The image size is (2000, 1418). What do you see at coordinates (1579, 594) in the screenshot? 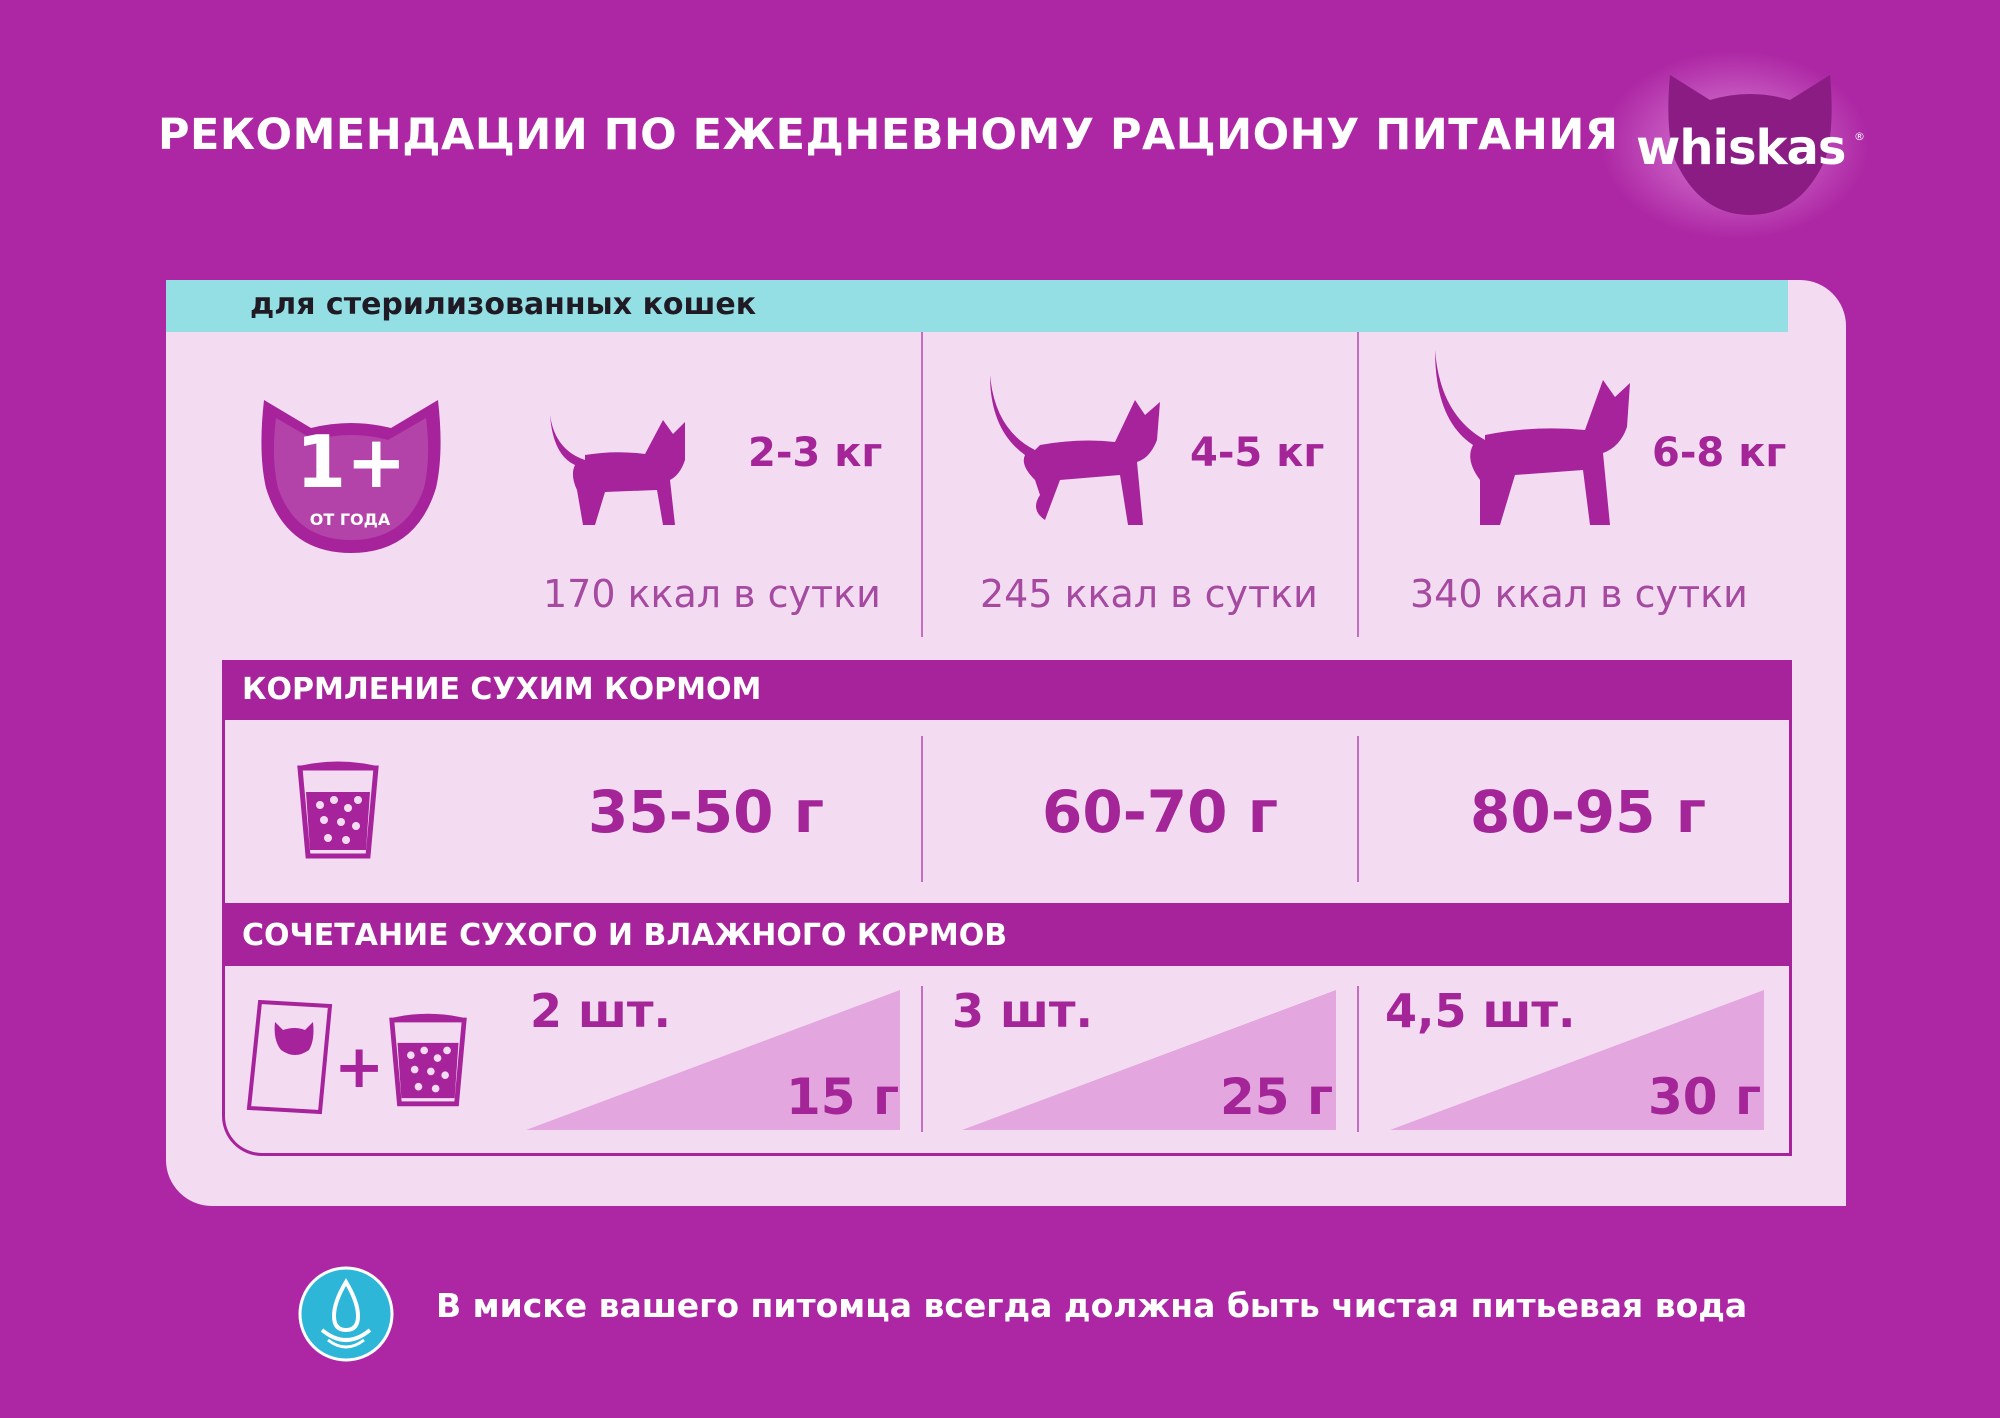
I see `kcal-large: 340 ккал в сутки` at bounding box center [1579, 594].